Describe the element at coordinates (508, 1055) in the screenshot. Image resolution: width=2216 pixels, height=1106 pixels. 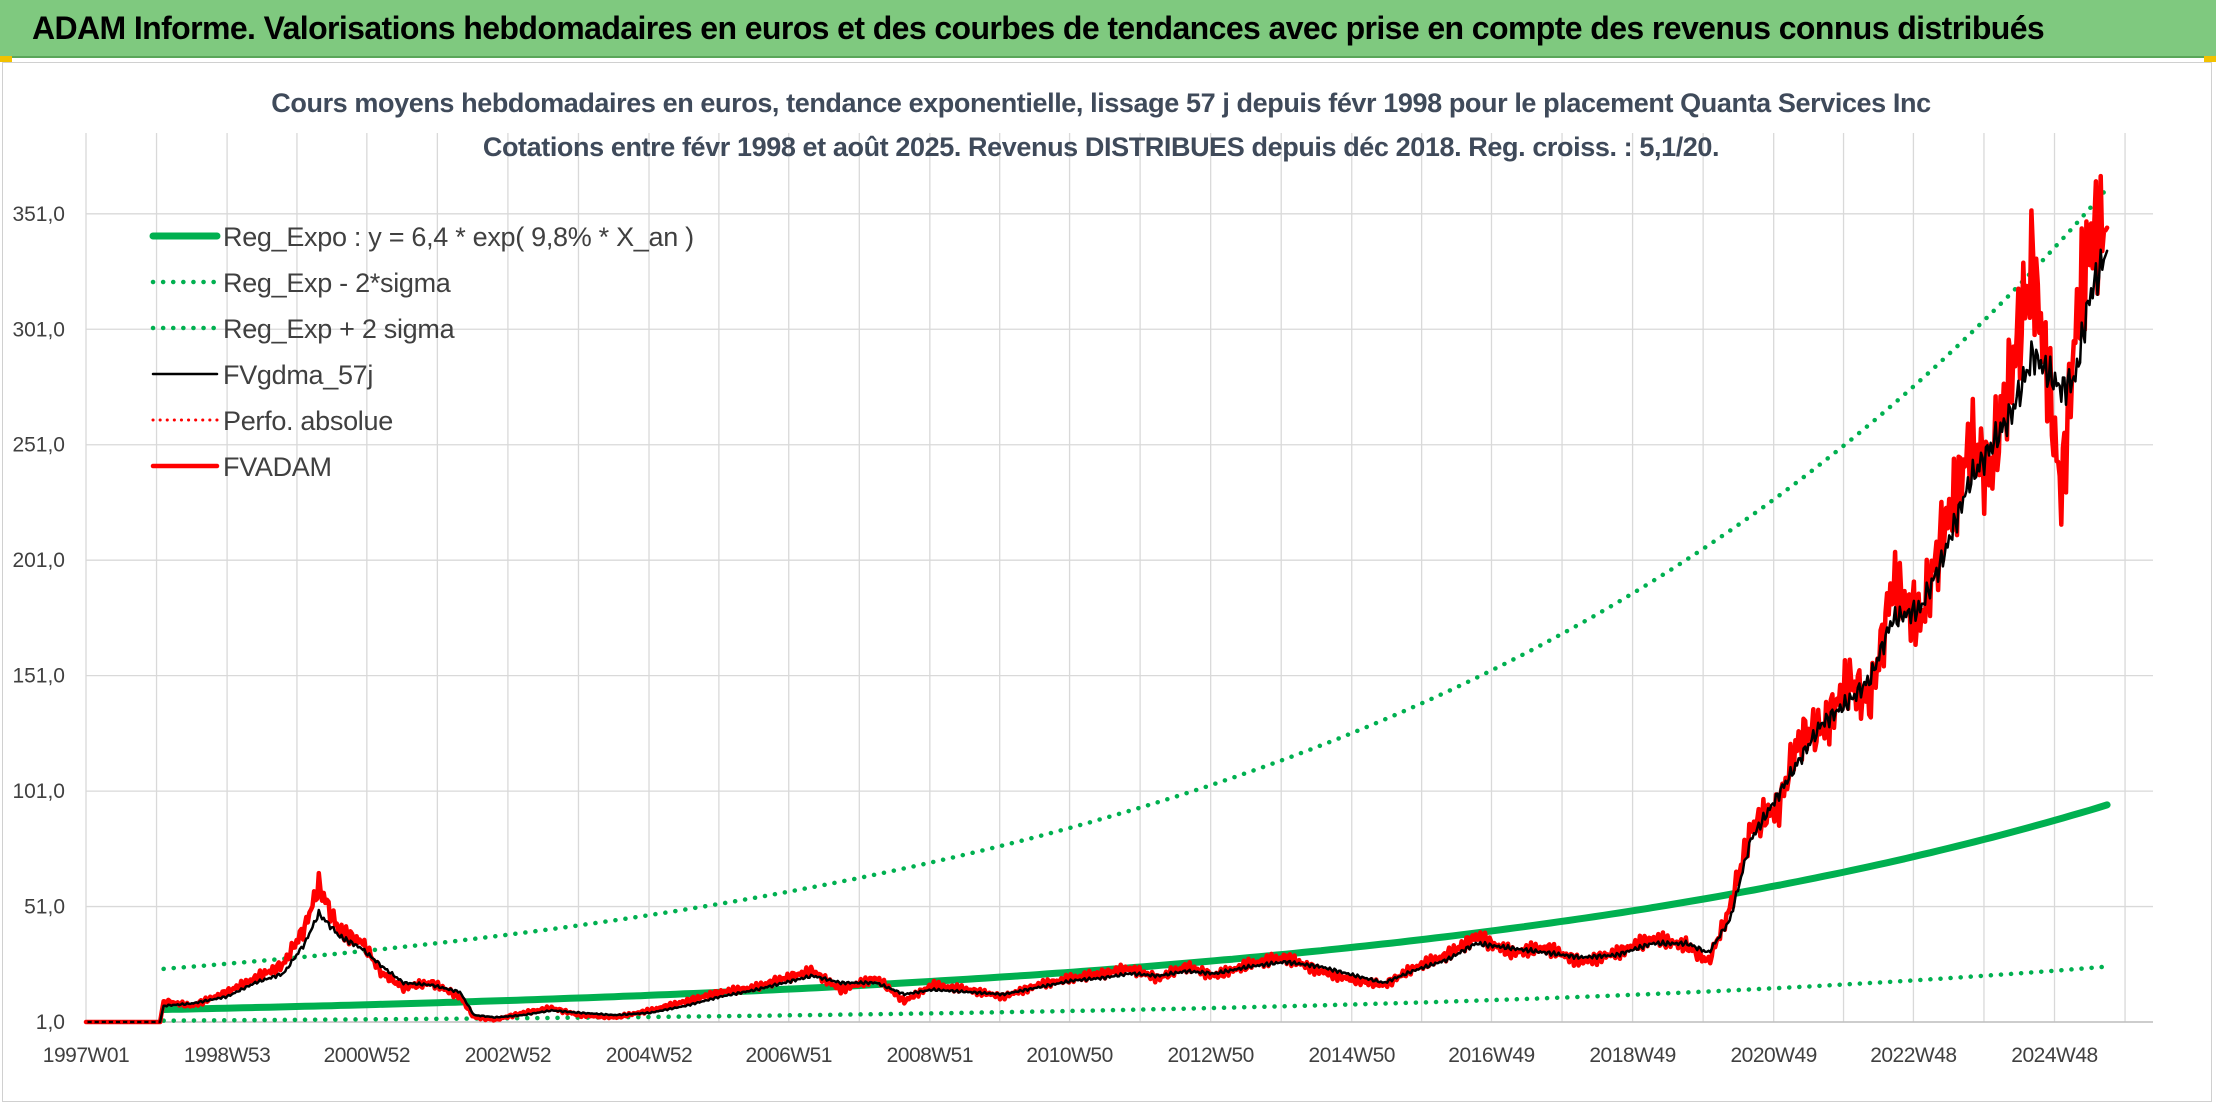
I see `x-tick-label: 2002W52` at that location.